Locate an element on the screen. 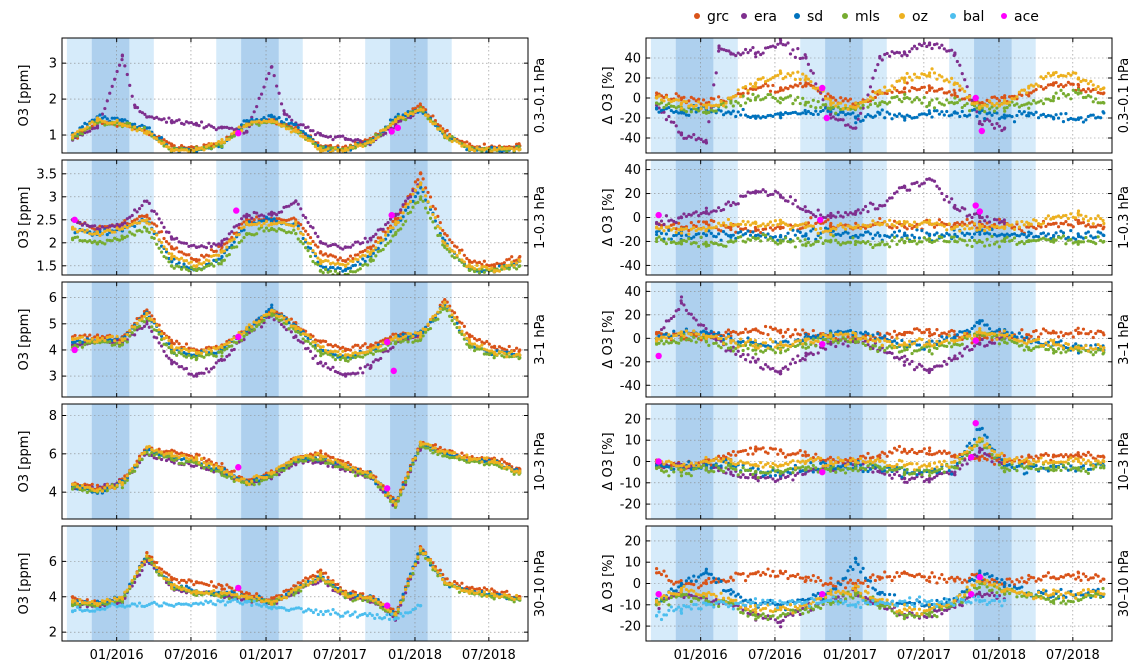  series-oz is located at coordinates (296, 329).